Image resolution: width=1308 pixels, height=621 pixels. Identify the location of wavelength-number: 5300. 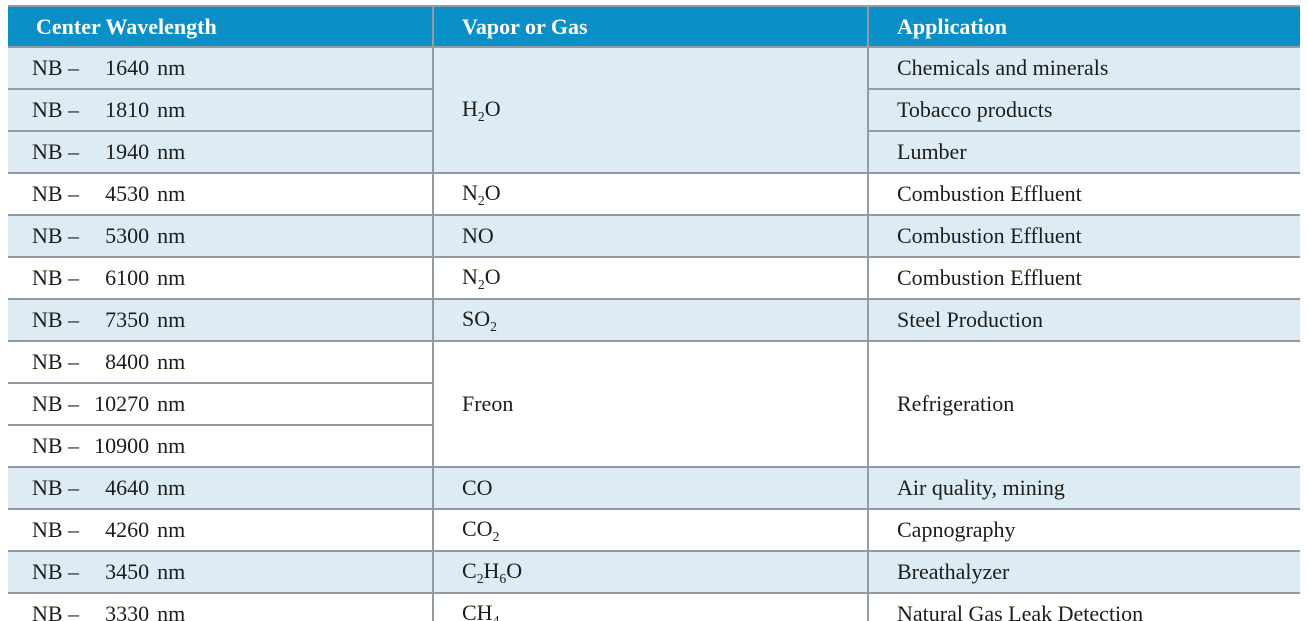
(127, 235).